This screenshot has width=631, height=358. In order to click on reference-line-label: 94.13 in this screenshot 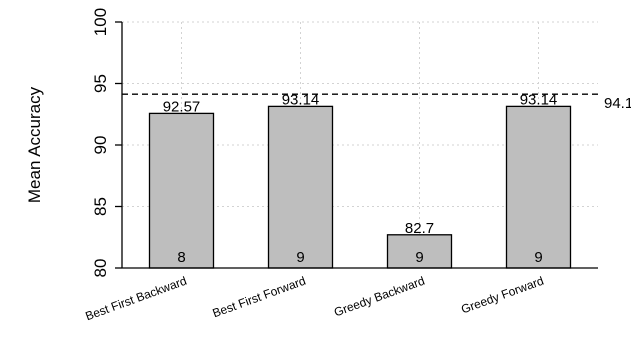, I will do `click(617, 103)`.